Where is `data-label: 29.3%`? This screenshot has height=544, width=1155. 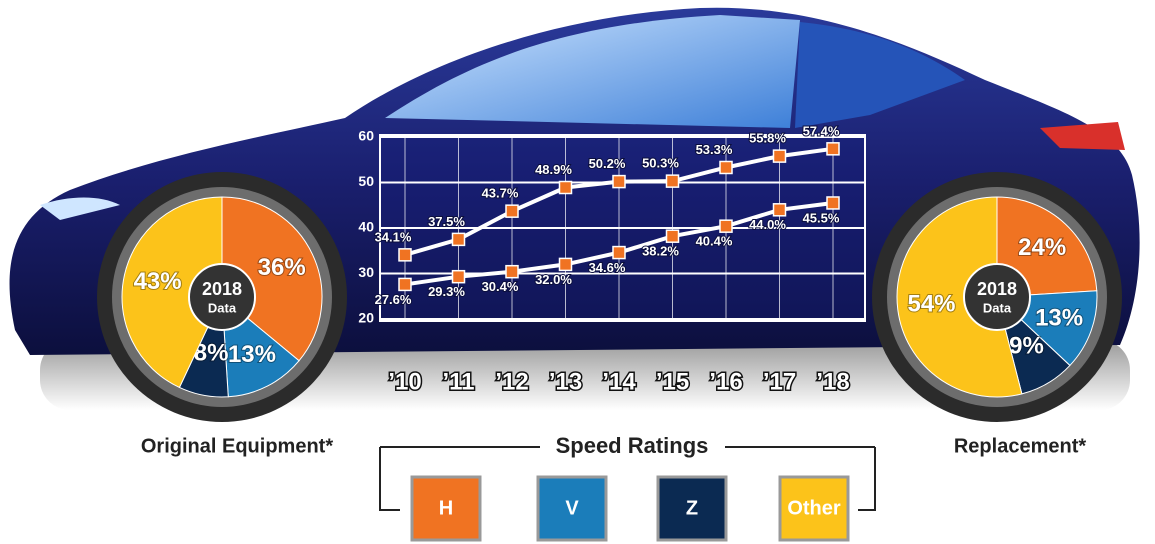 data-label: 29.3% is located at coordinates (446, 291).